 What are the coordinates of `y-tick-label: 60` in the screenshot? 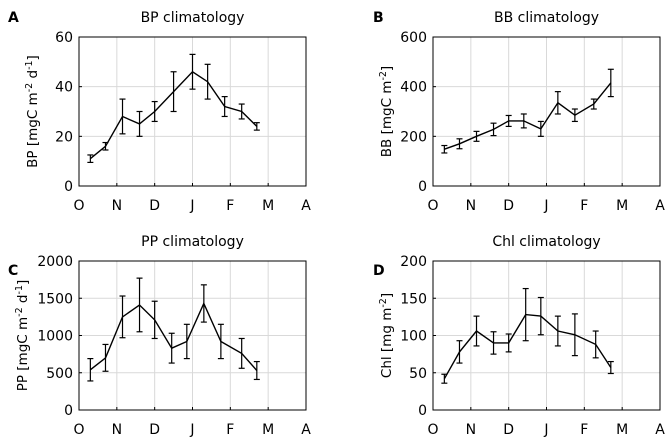 It's located at (64, 38).